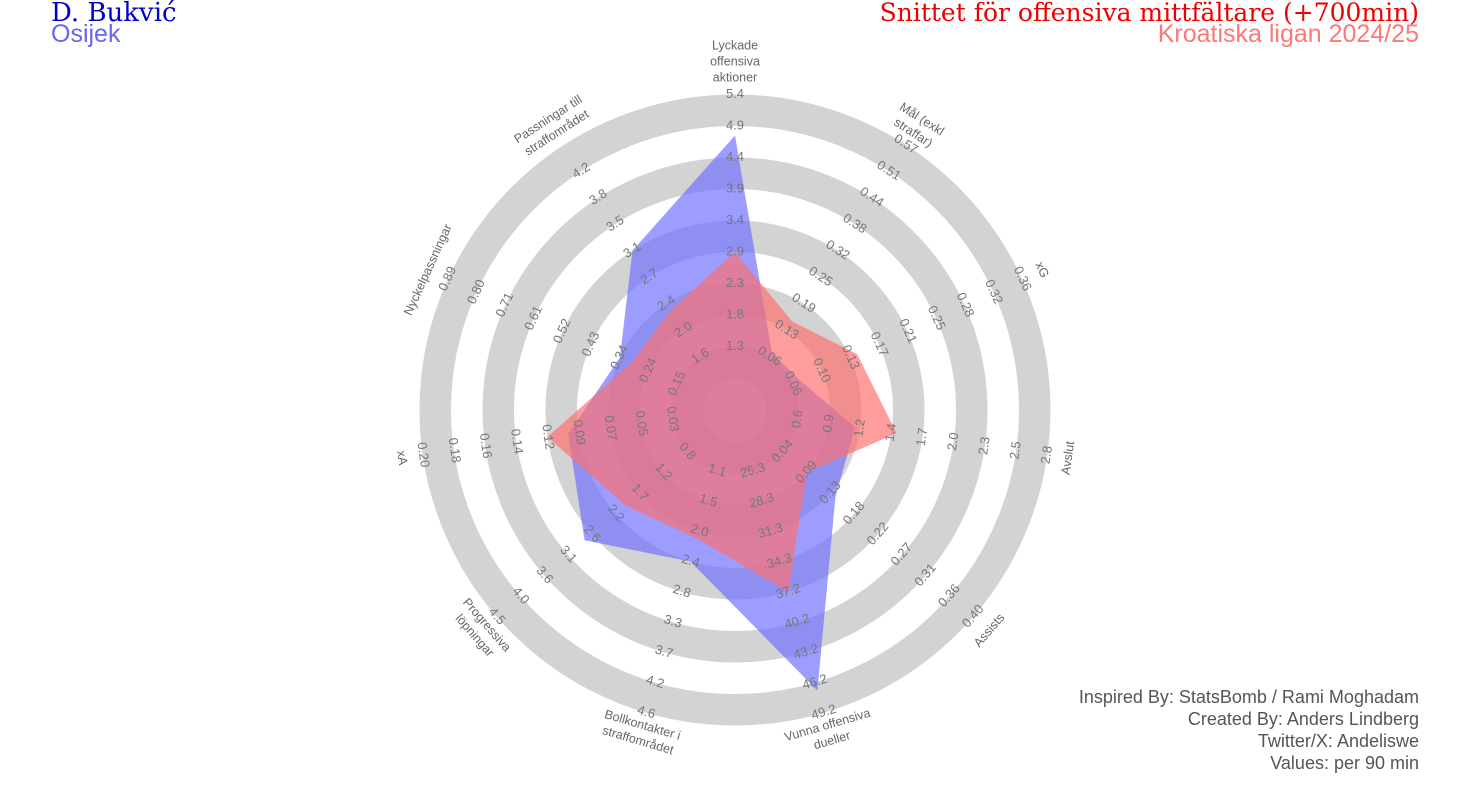 This screenshot has height=793, width=1470. What do you see at coordinates (718, 469) in the screenshot?
I see `tick-label: 1.1` at bounding box center [718, 469].